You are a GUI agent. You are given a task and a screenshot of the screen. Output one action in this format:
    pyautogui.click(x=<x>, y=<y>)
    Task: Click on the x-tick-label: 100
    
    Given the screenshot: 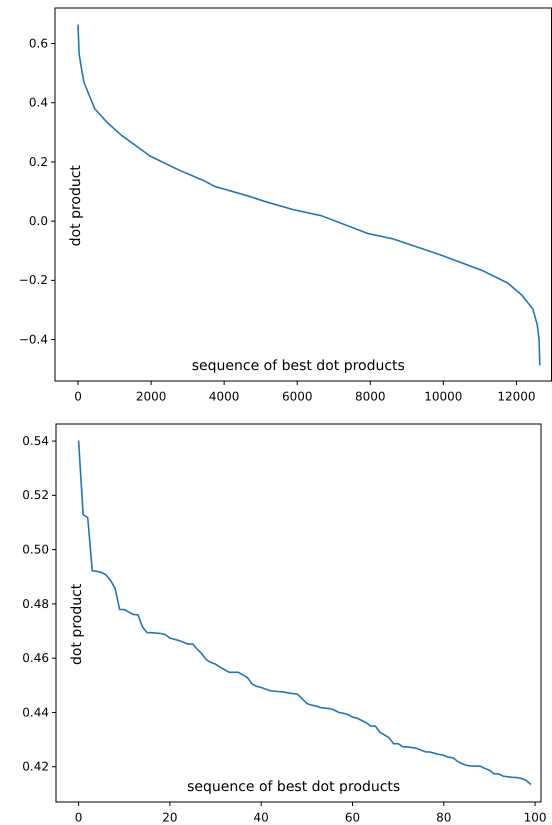 What is the action you would take?
    pyautogui.click(x=535, y=817)
    